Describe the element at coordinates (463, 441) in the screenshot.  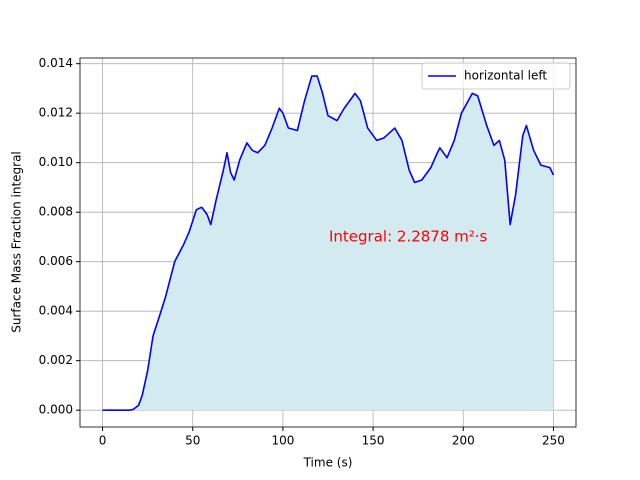
I see `x-tick-label: 200` at that location.